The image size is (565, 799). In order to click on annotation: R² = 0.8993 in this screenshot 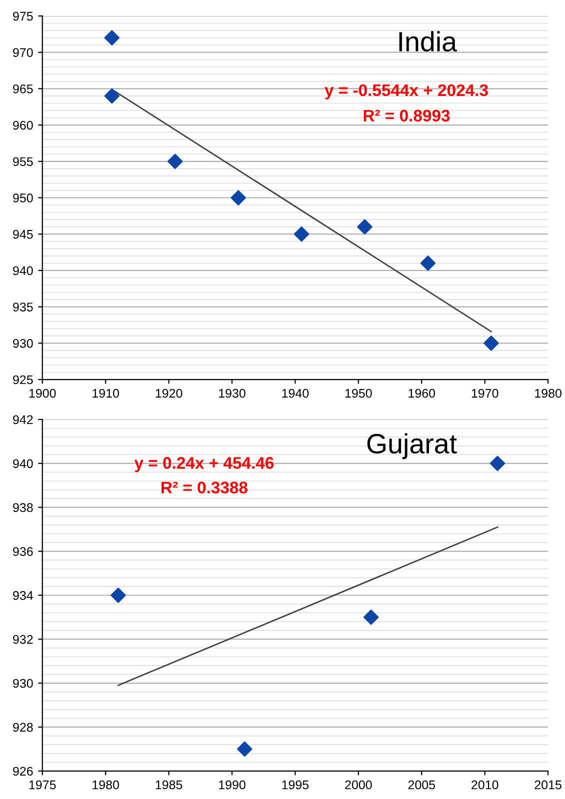, I will do `click(407, 116)`.